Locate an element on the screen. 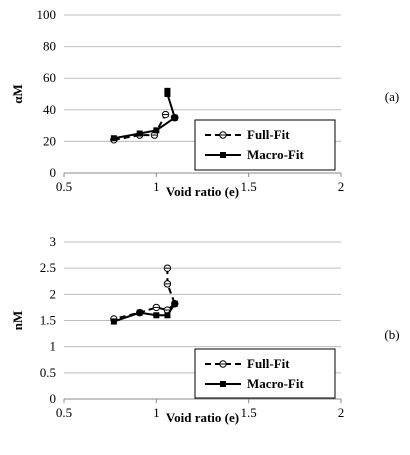  chart1-legend-macro-fit-marker is located at coordinates (223, 155).